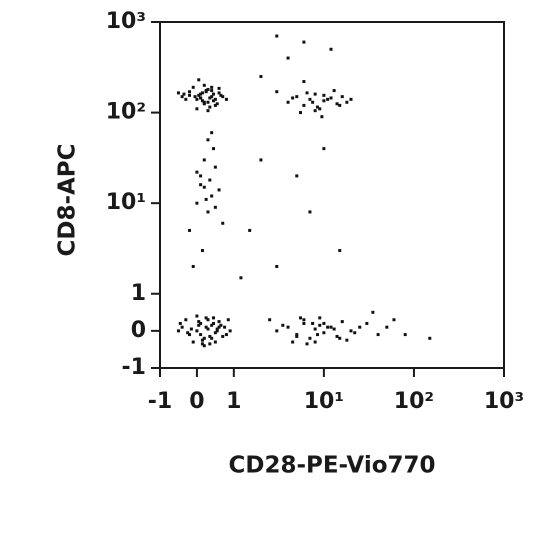 The width and height of the screenshot is (540, 540). Describe the element at coordinates (126, 21) in the screenshot. I see `y-tick-label: 10³` at that location.